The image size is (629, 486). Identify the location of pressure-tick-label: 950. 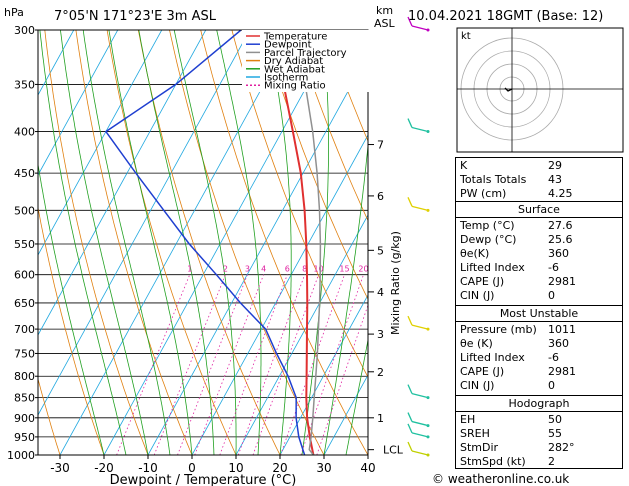
(24, 437).